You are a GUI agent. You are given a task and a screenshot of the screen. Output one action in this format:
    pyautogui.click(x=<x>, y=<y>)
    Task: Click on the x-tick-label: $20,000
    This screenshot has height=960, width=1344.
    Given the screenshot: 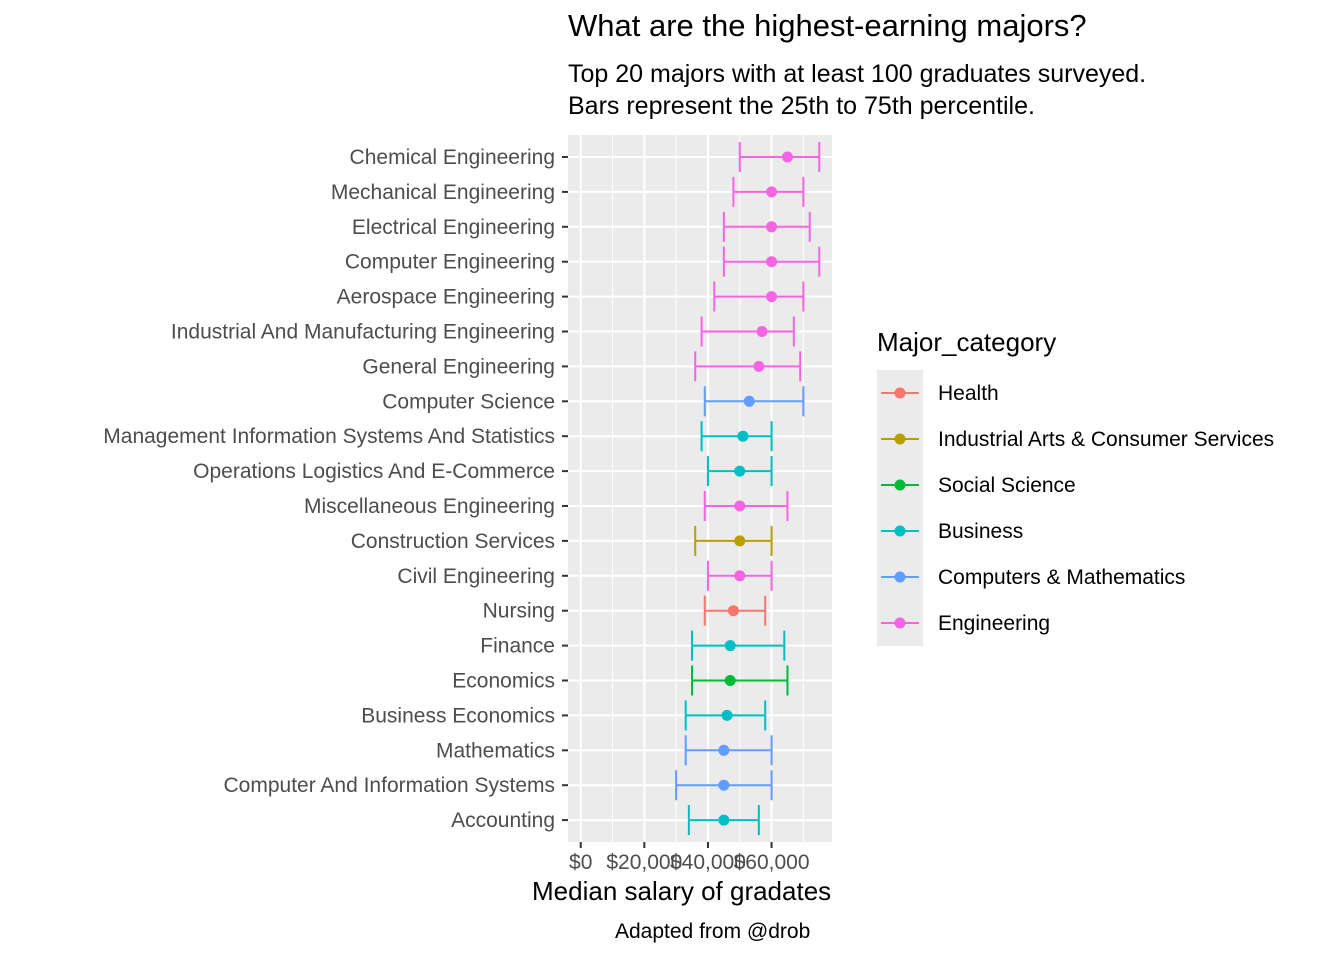 What is the action you would take?
    pyautogui.click(x=644, y=862)
    